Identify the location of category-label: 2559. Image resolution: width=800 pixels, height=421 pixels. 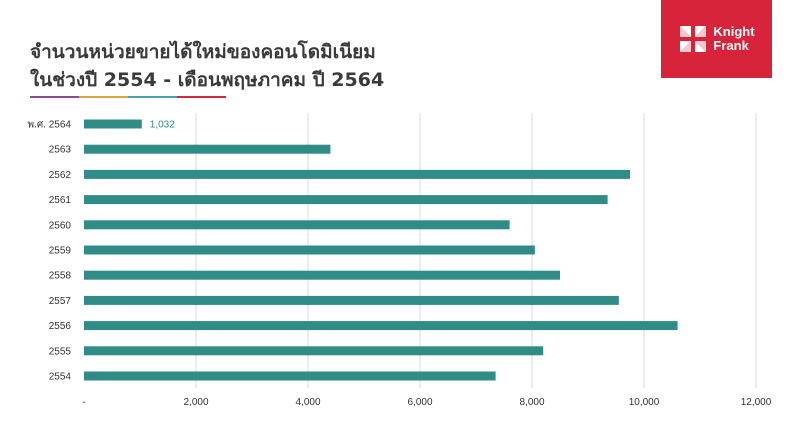
(60, 251).